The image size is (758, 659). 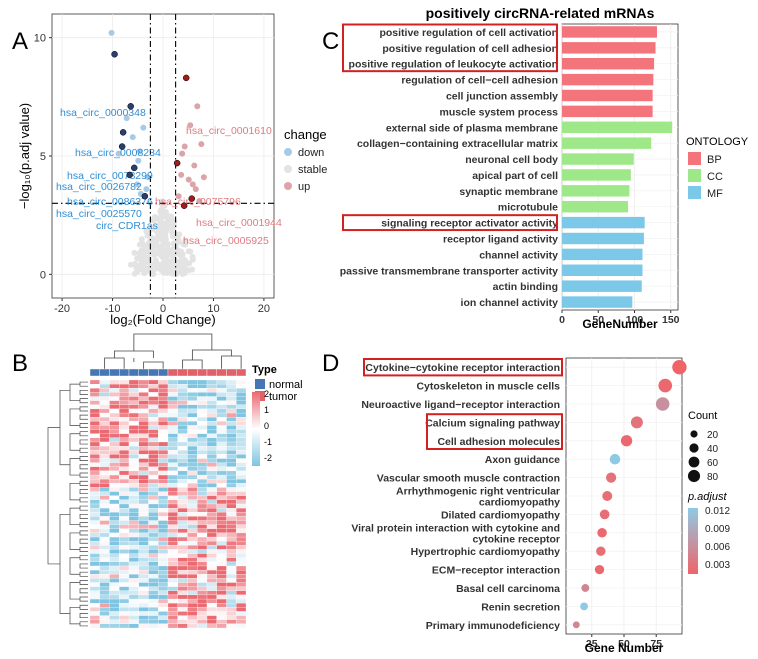 What do you see at coordinates (192, 184) in the screenshot?
I see `up-point` at bounding box center [192, 184].